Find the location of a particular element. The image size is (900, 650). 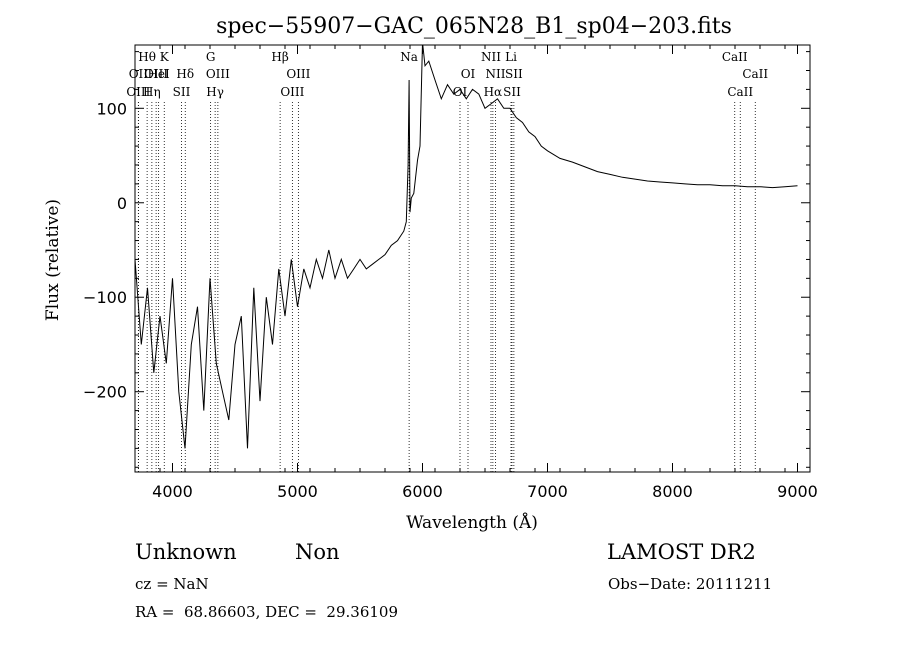

line-label: G is located at coordinates (211, 57).